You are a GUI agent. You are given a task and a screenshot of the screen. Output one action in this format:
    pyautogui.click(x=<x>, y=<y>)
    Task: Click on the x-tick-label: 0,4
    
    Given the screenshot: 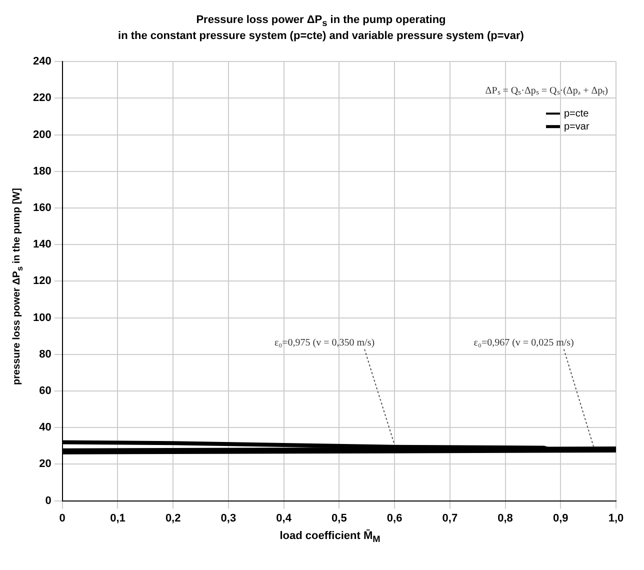 What is the action you would take?
    pyautogui.click(x=284, y=518)
    